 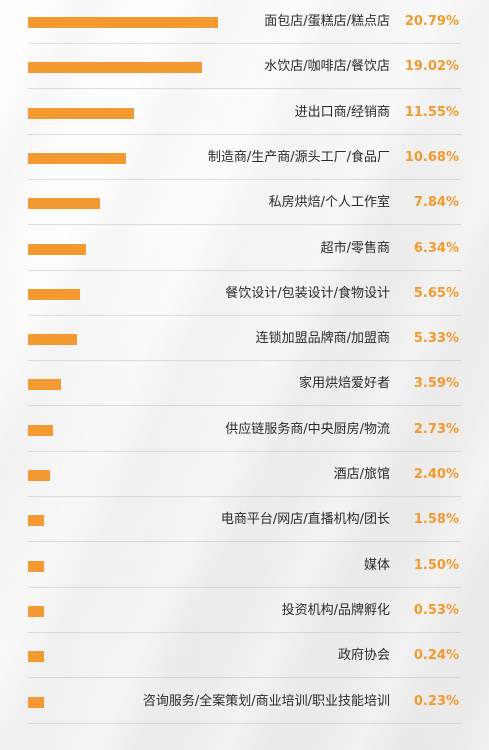 I want to click on category-label: 投资机构/品牌孵化, so click(x=335, y=610).